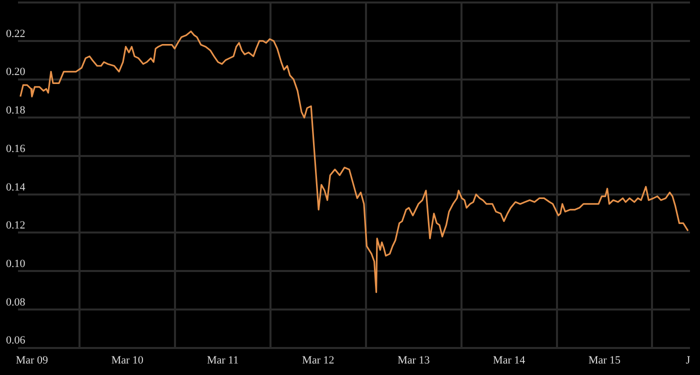  I want to click on y-tick-label: 0.14, so click(16, 187).